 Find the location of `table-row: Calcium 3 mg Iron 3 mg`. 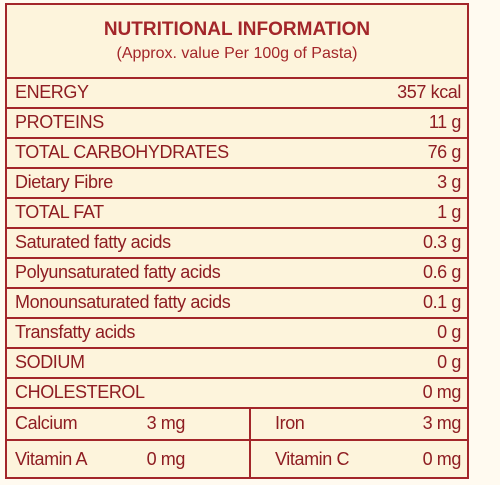

table-row: Calcium 3 mg Iron 3 mg is located at coordinates (237, 423).